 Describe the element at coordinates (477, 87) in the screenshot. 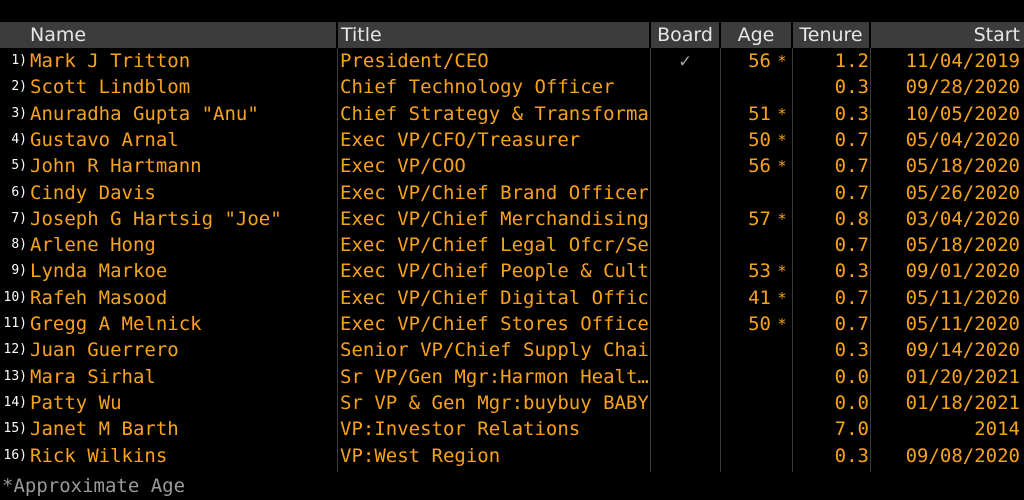

I see `executive-title: Chief Technology Officer` at that location.